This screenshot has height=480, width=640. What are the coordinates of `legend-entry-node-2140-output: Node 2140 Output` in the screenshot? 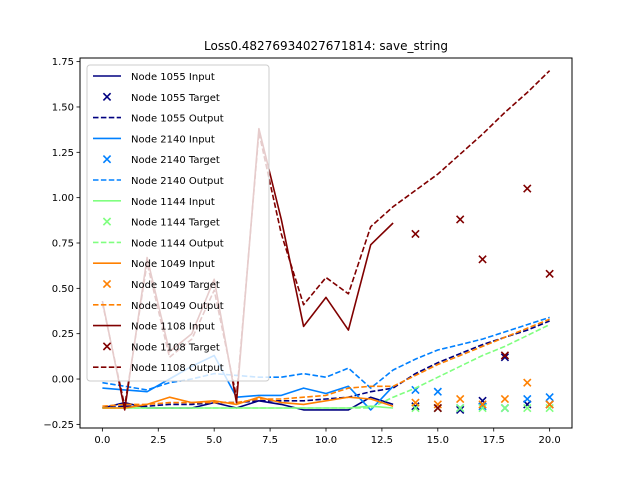 It's located at (158, 181).